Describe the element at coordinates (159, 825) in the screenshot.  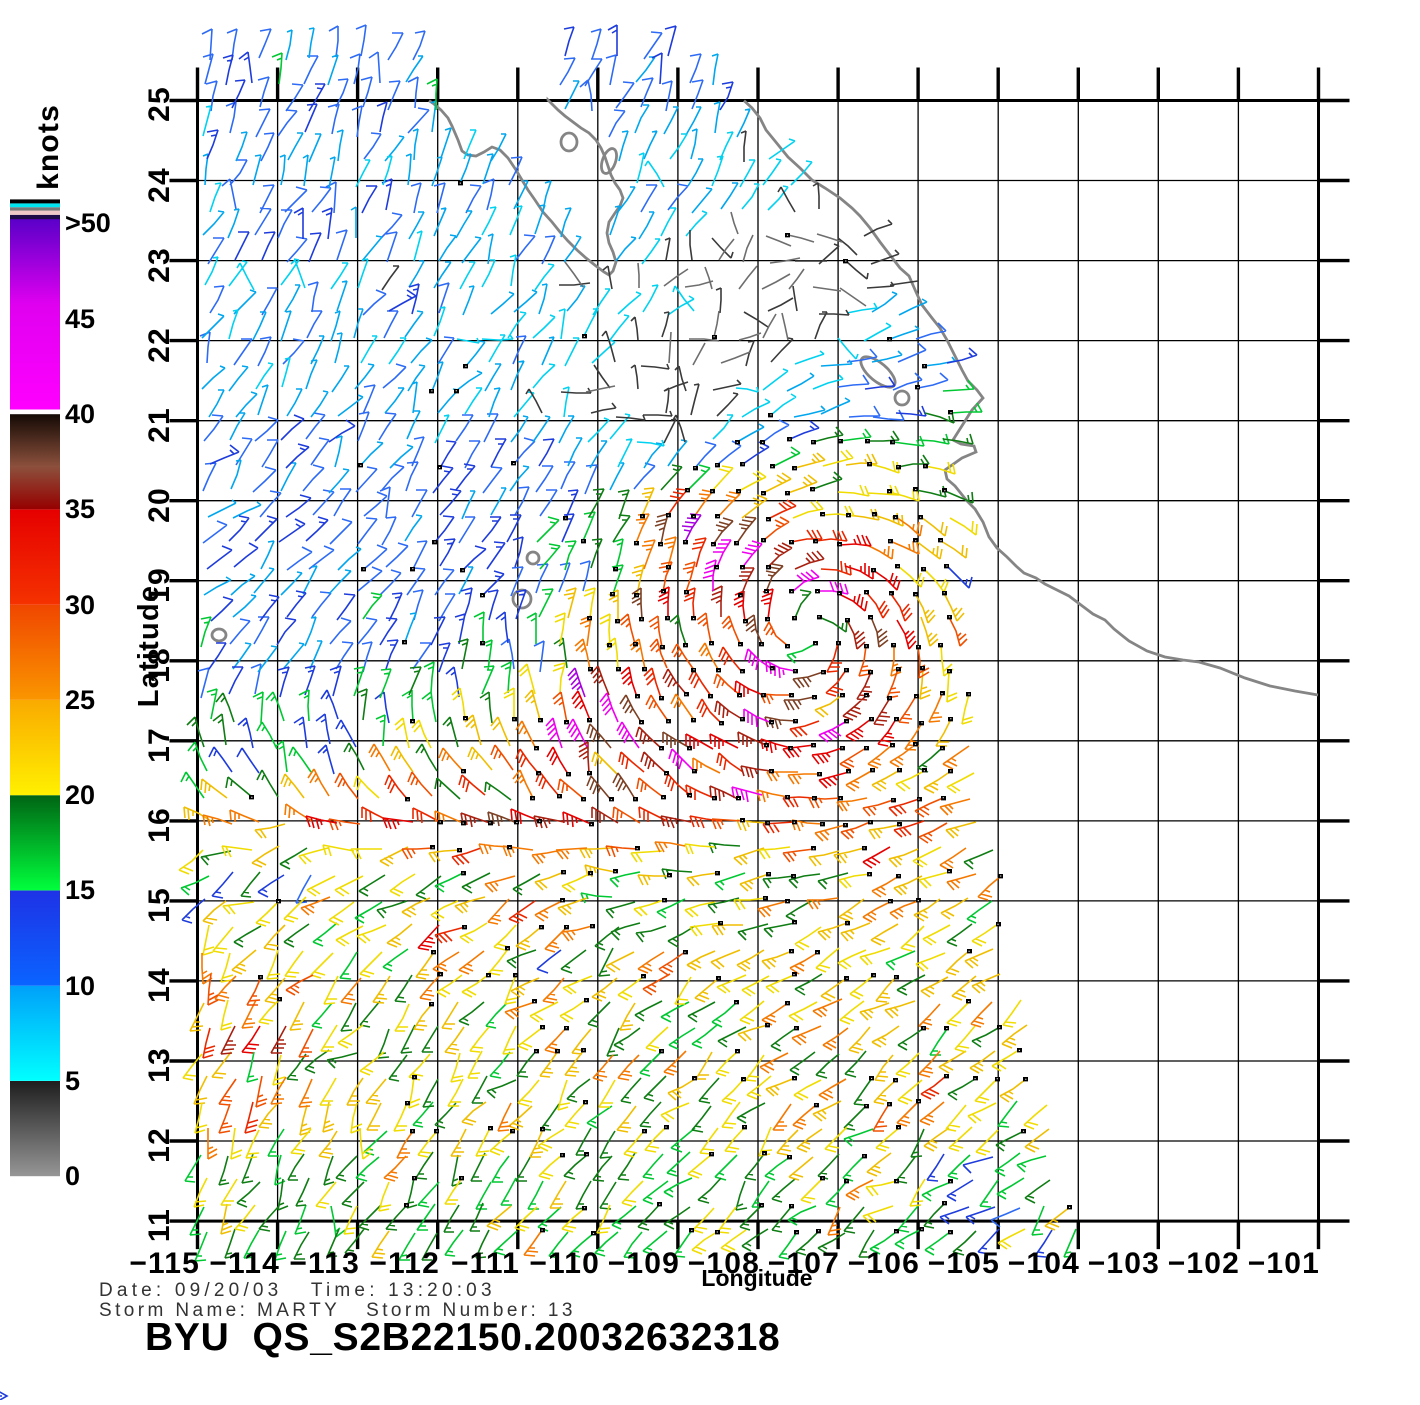
I see `svg-text: 16` at that location.